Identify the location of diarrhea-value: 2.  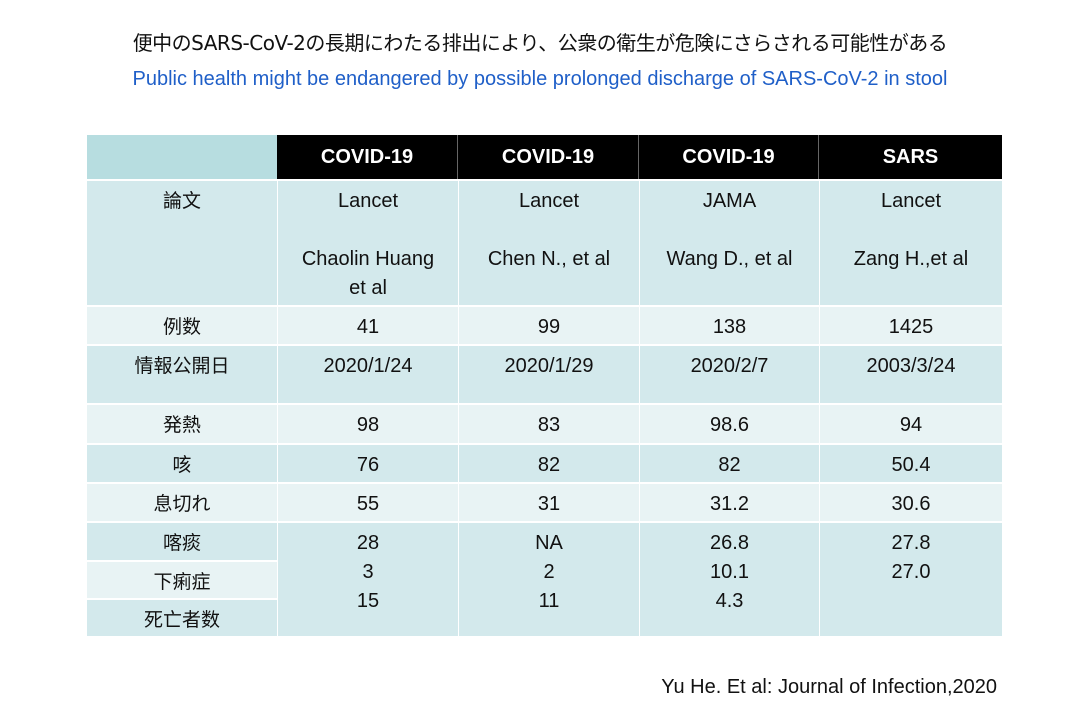
(549, 572).